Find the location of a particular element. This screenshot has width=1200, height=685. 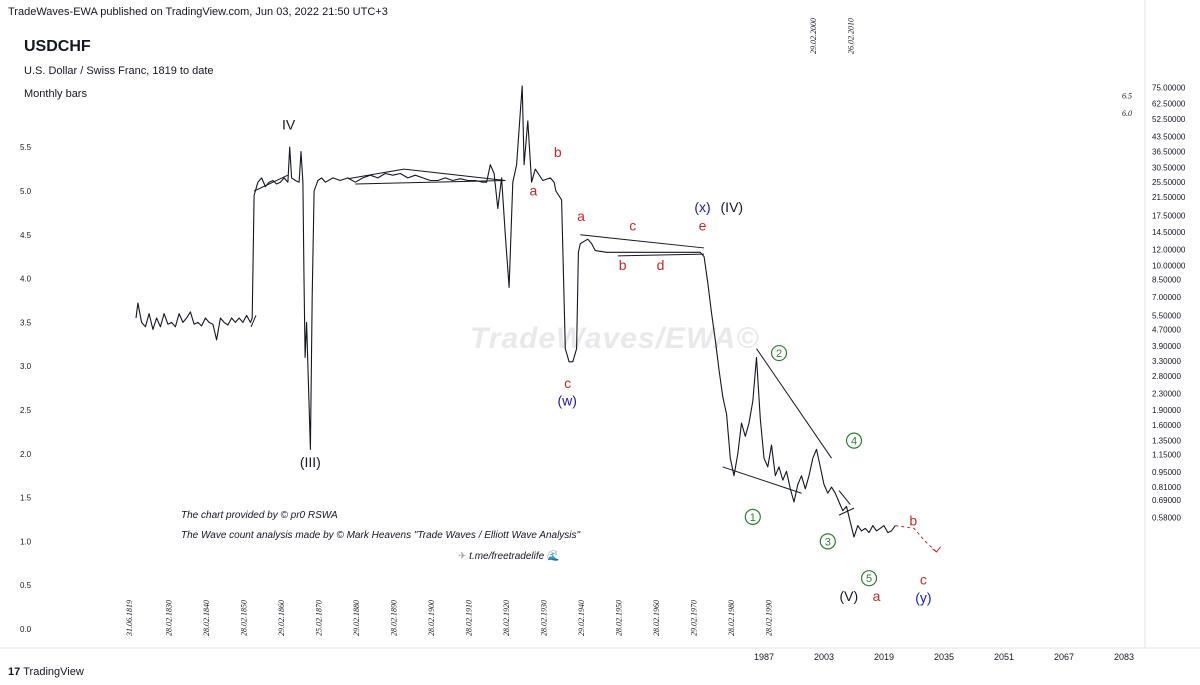

wave-circle-label: 1 is located at coordinates (753, 518).